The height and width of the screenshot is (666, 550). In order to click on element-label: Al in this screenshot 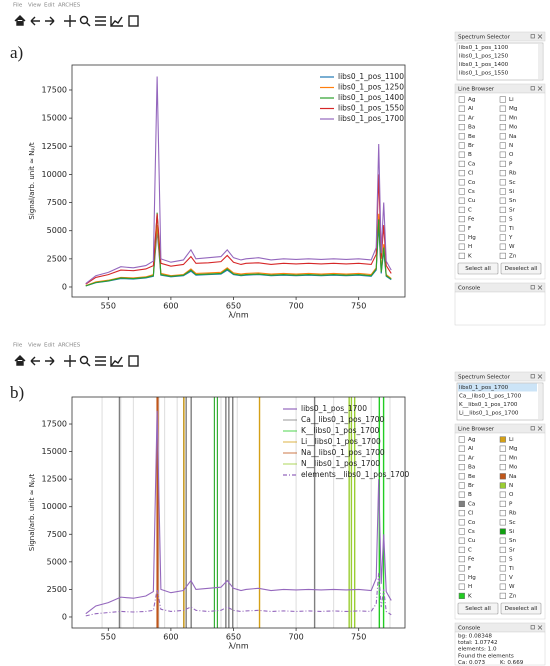, I will do `click(471, 109)`.